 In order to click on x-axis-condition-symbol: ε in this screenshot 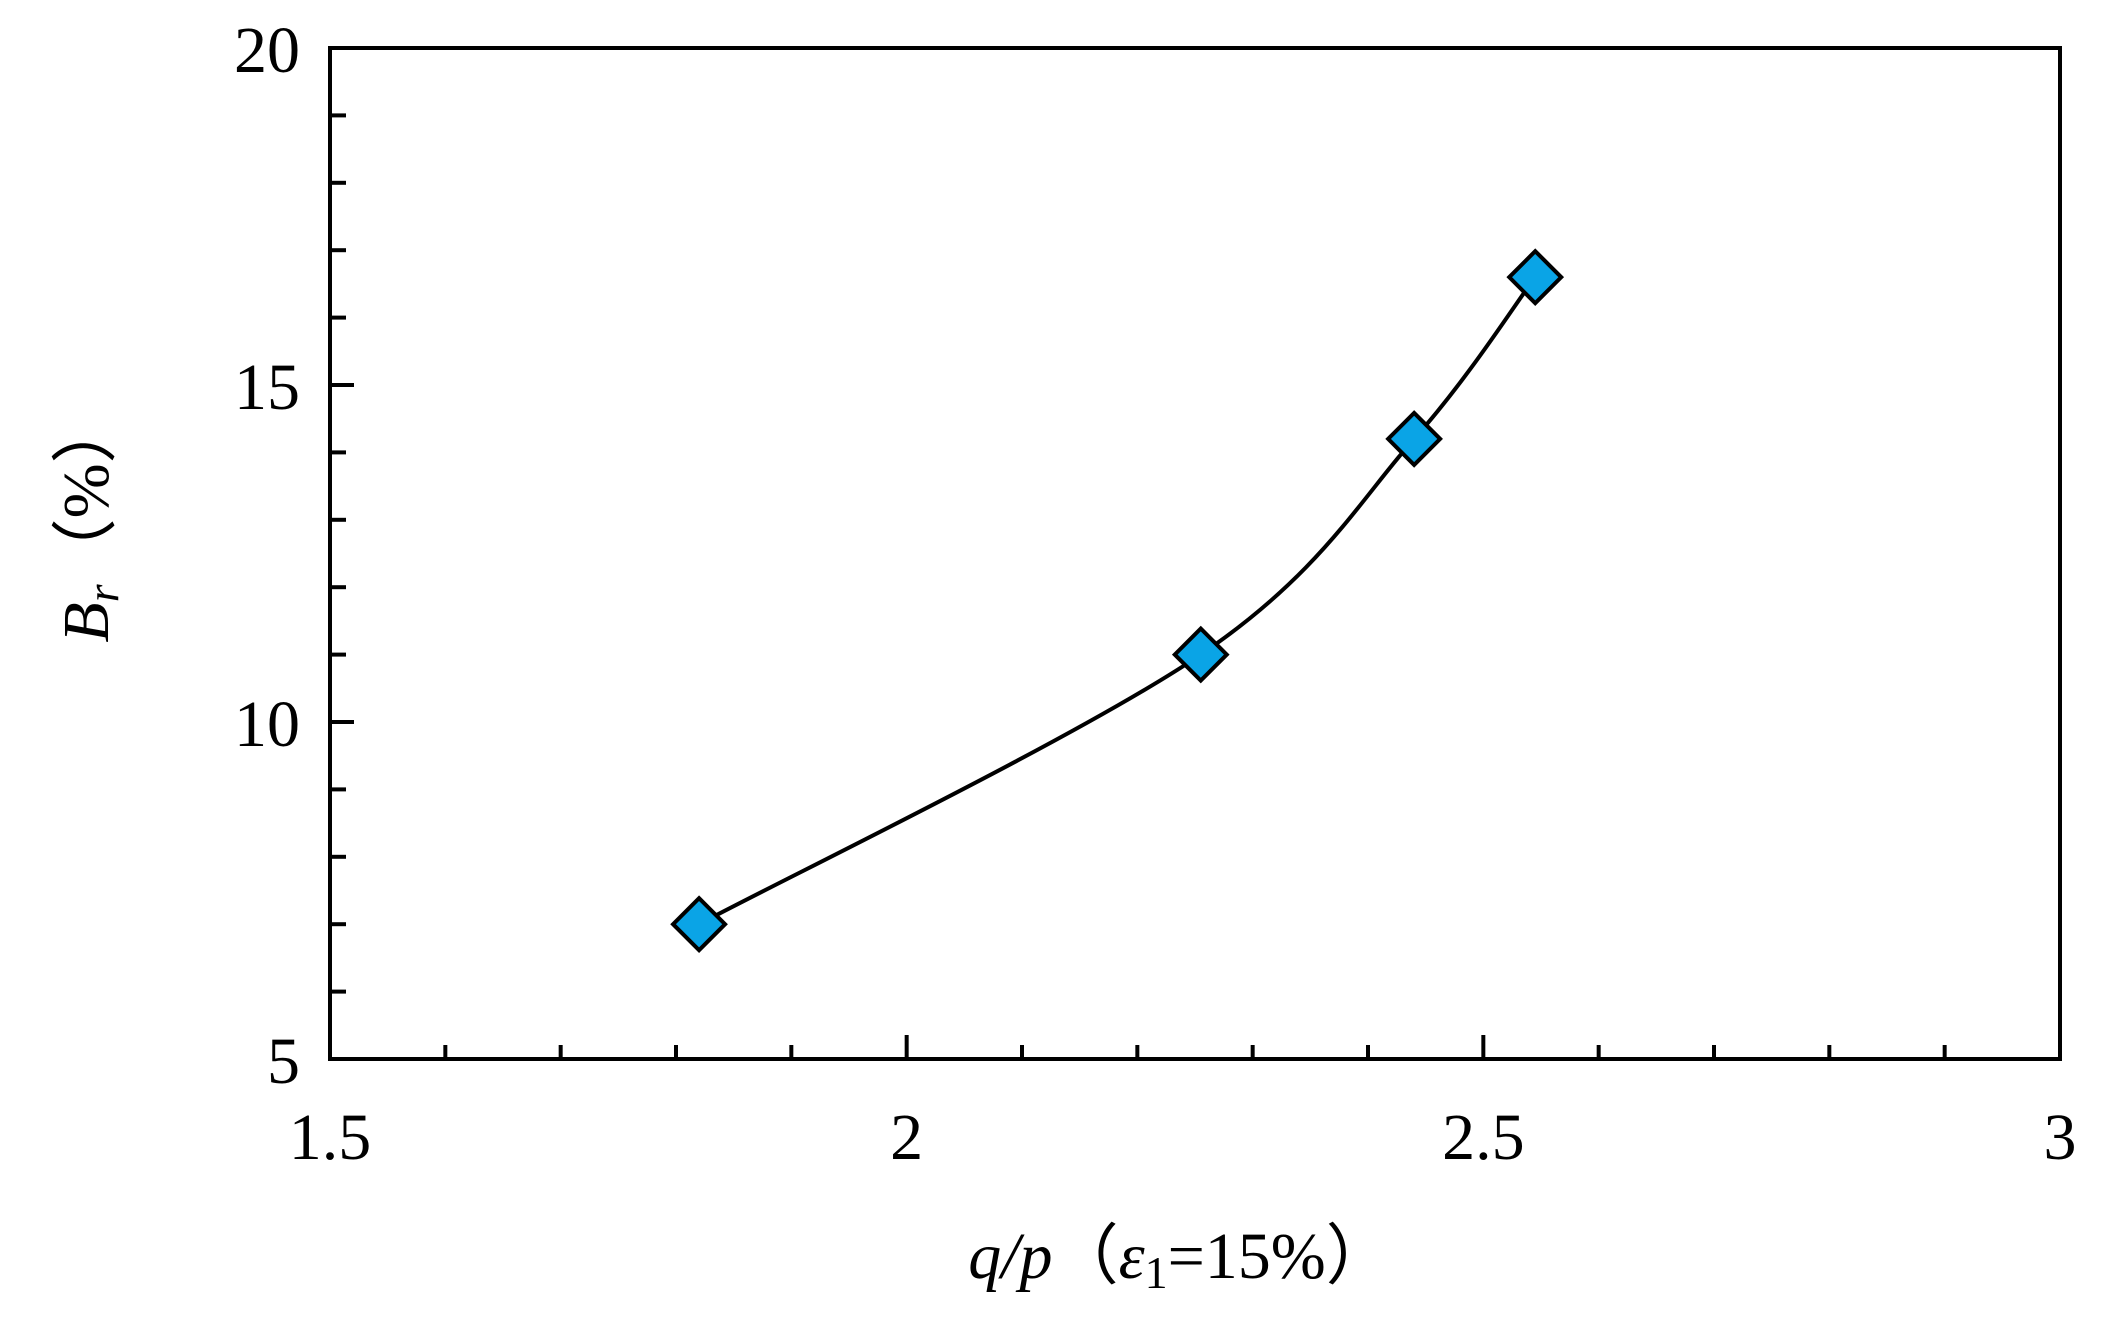, I will do `click(1132, 1256)`.